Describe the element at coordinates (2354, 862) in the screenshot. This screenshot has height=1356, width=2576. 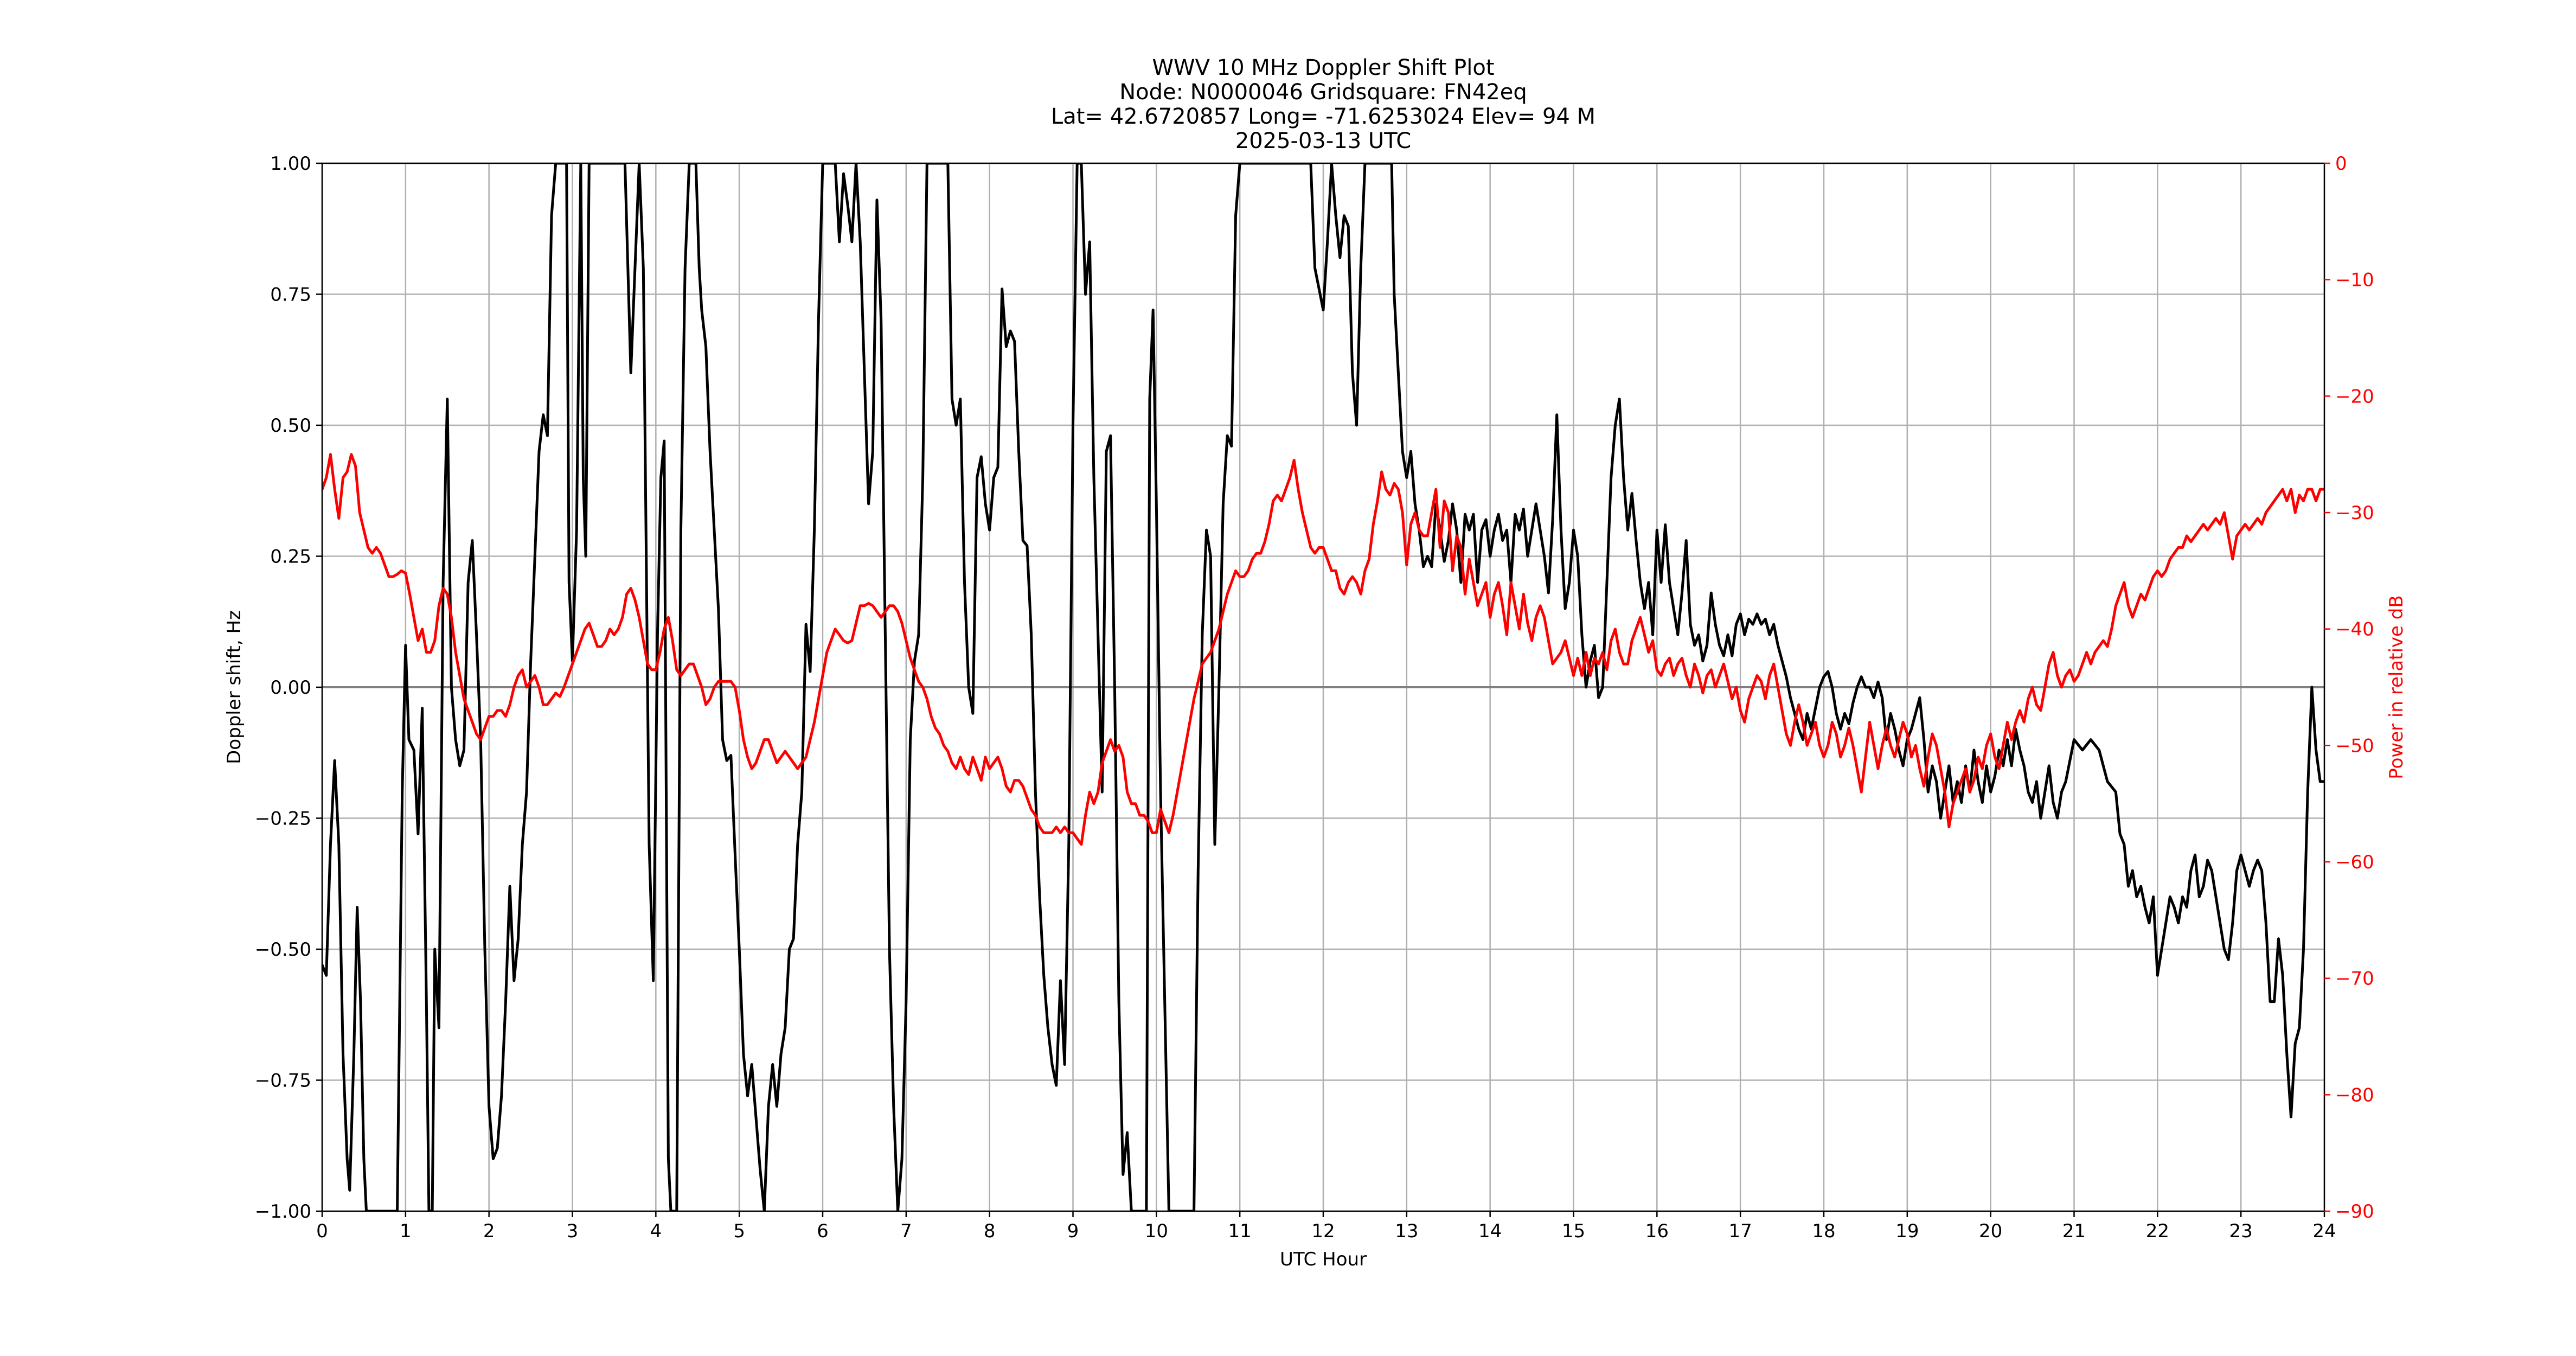
I see `y2-tick-label: −60` at that location.